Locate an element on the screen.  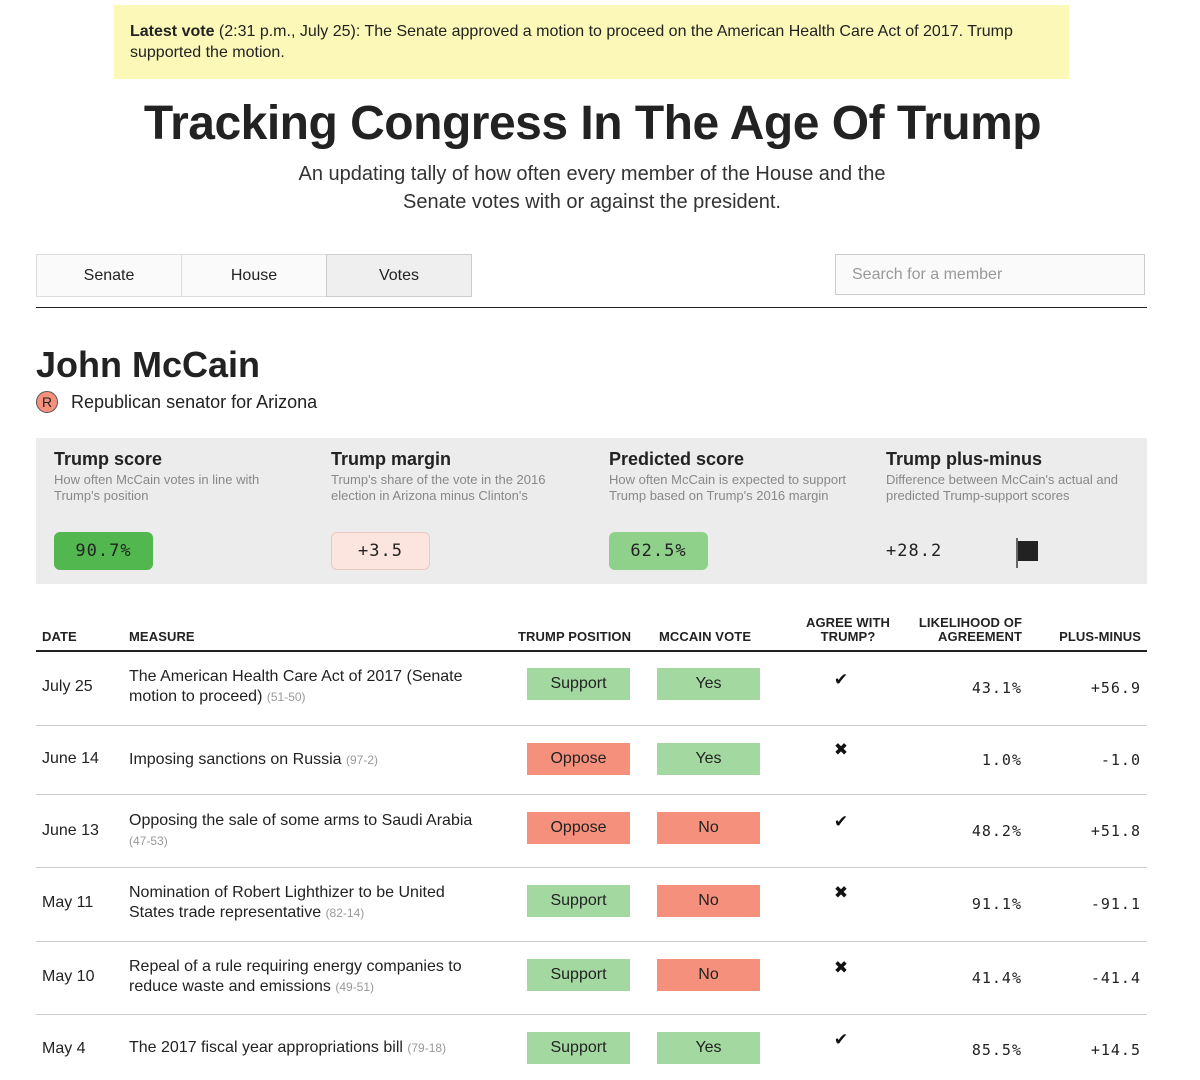
tab-senate: Senate is located at coordinates (109, 275).